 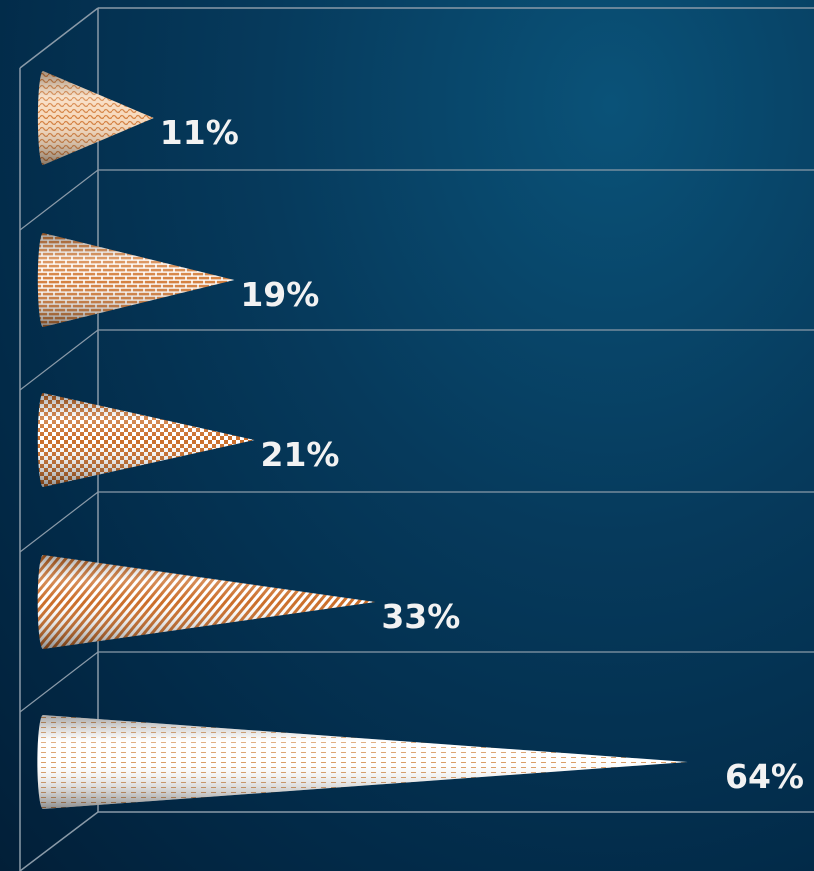 What do you see at coordinates (59, 841) in the screenshot?
I see `floor-side-edge` at bounding box center [59, 841].